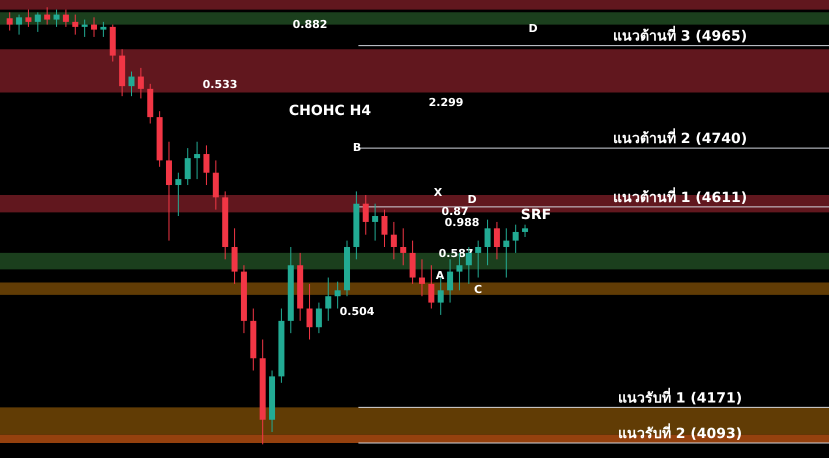 The image size is (829, 458). I want to click on ref-line-label: แนวต้านที่ 3 (4965), so click(680, 35).